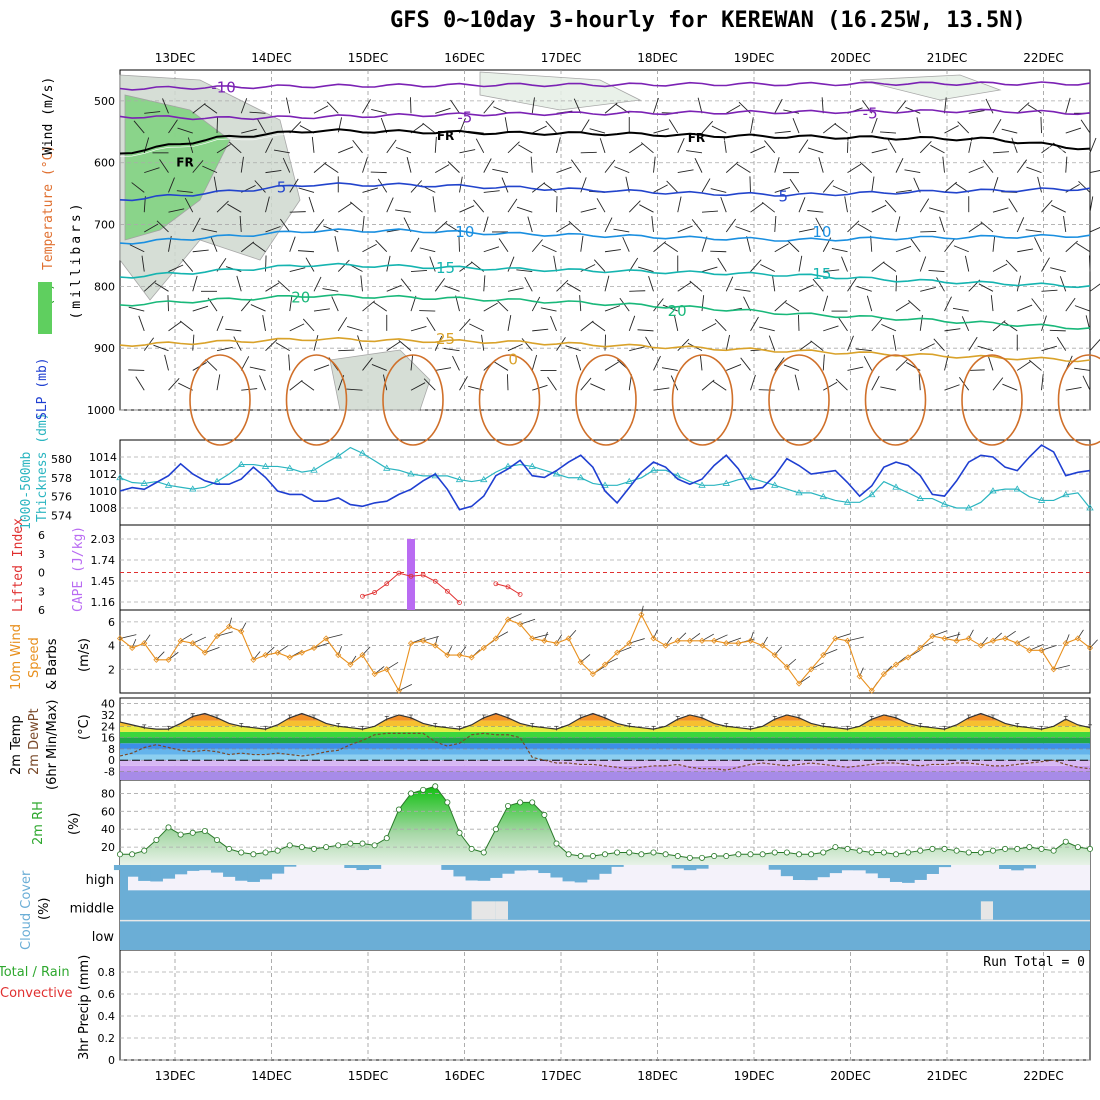 This screenshot has width=1100, height=1100. Describe the element at coordinates (107, 972) in the screenshot. I see `precip-tick-label: 0.8` at that location.